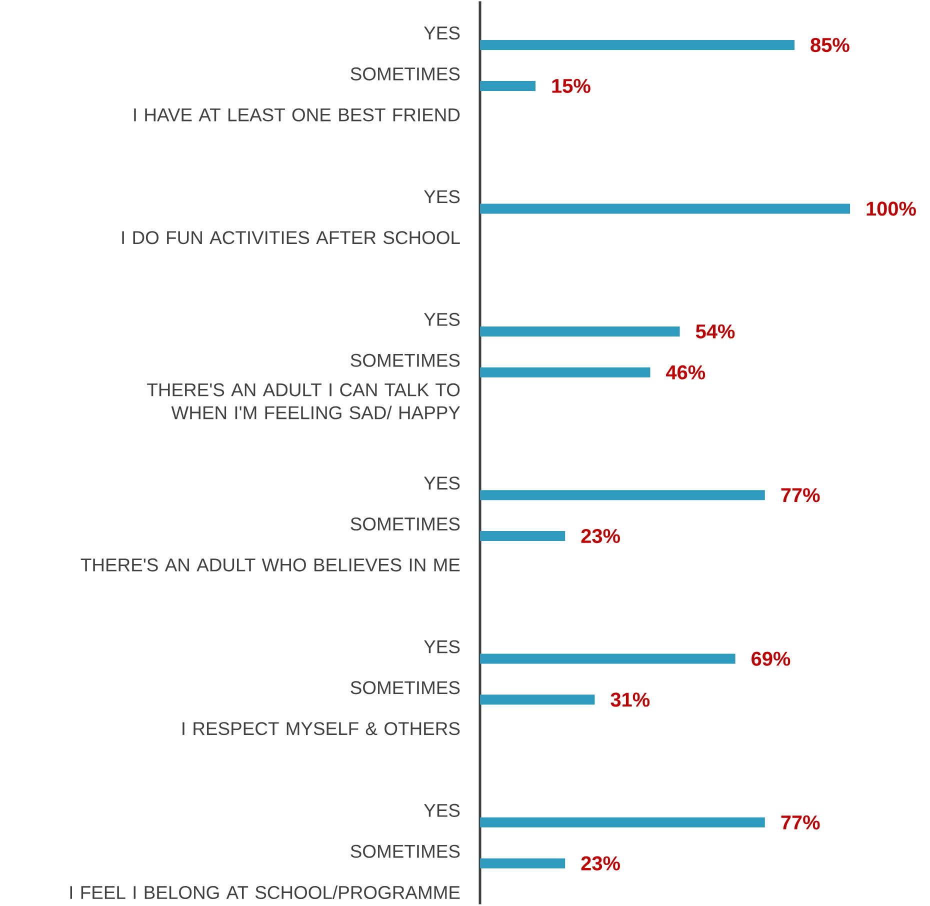 Image resolution: width=930 pixels, height=906 pixels. What do you see at coordinates (265, 893) in the screenshot?
I see `y-tick-label: I FEEL I BELONG AT SCHOOL/PROGRAMME` at bounding box center [265, 893].